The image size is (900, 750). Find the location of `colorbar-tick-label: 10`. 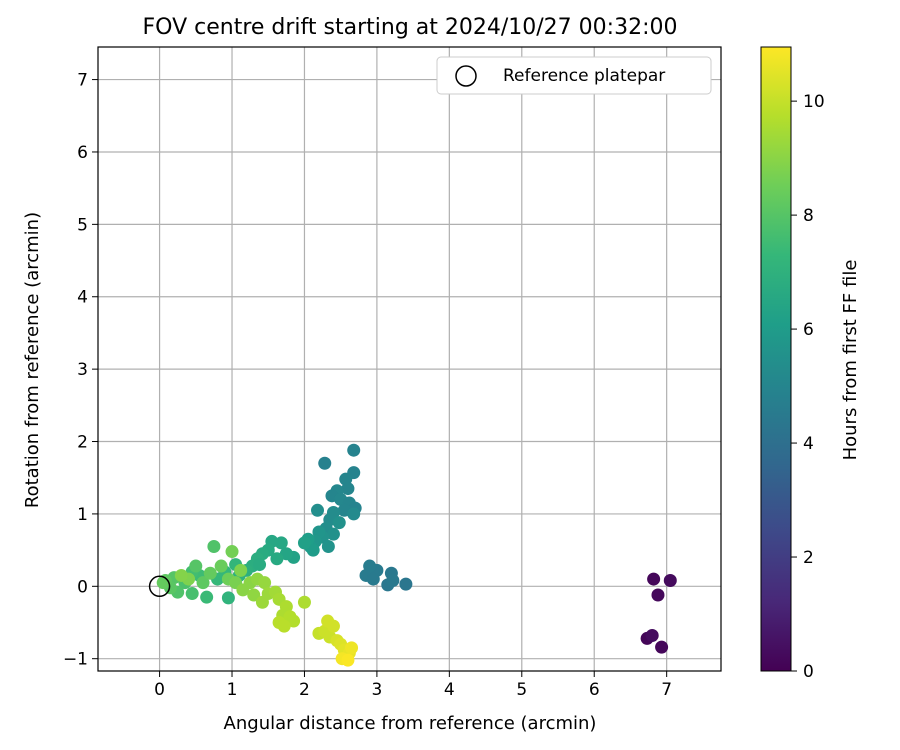

colorbar-tick-label: 10 is located at coordinates (814, 102).